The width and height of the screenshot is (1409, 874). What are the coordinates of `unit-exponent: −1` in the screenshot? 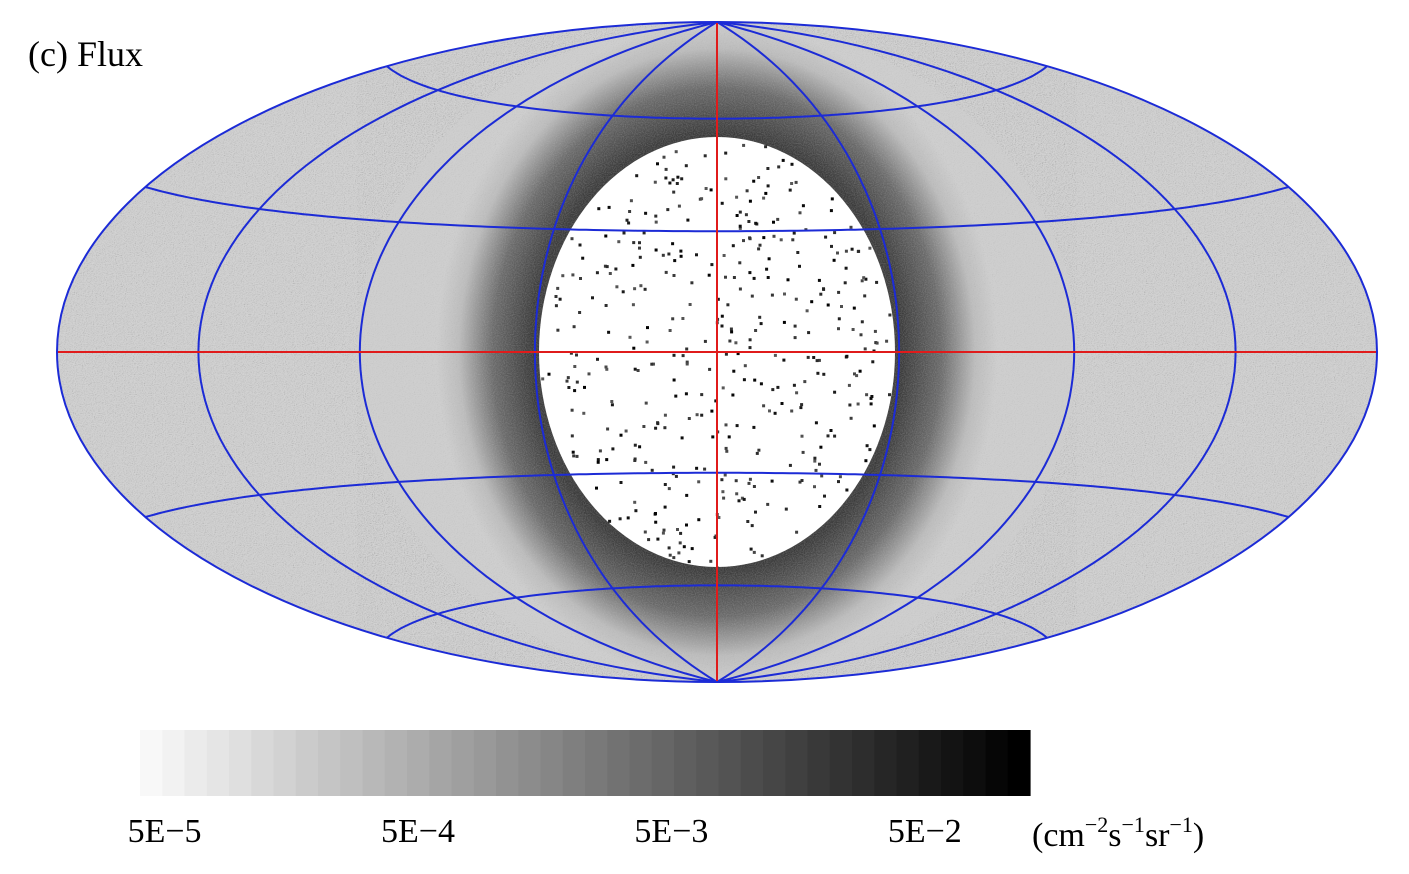 It's located at (1181, 824).